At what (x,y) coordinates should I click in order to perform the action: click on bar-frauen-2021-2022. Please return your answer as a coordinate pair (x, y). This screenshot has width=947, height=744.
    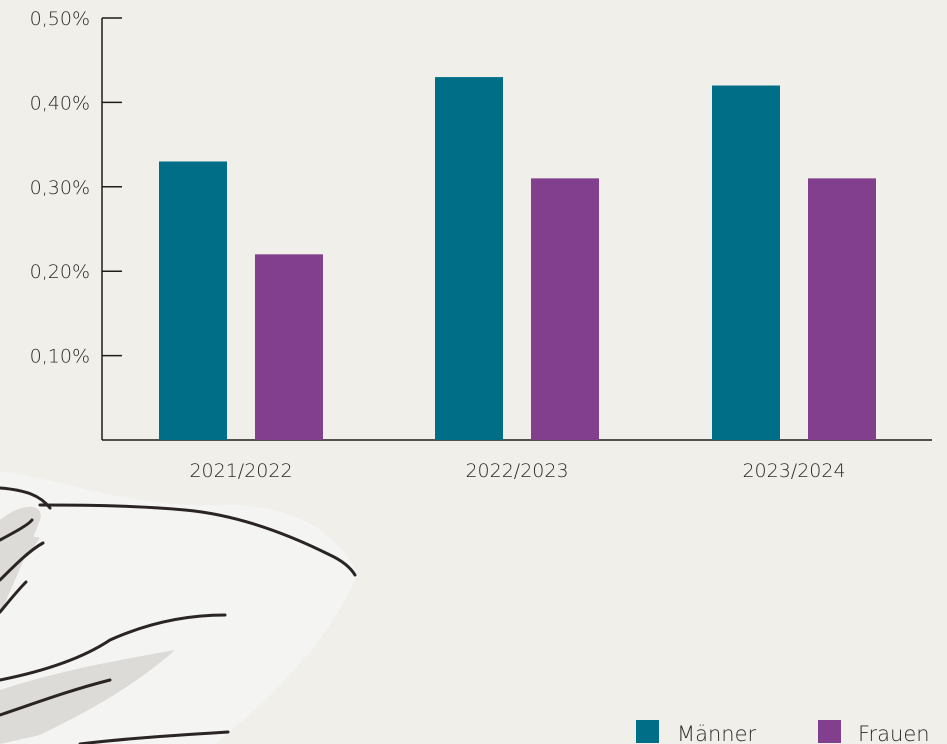
    Looking at the image, I should click on (289, 347).